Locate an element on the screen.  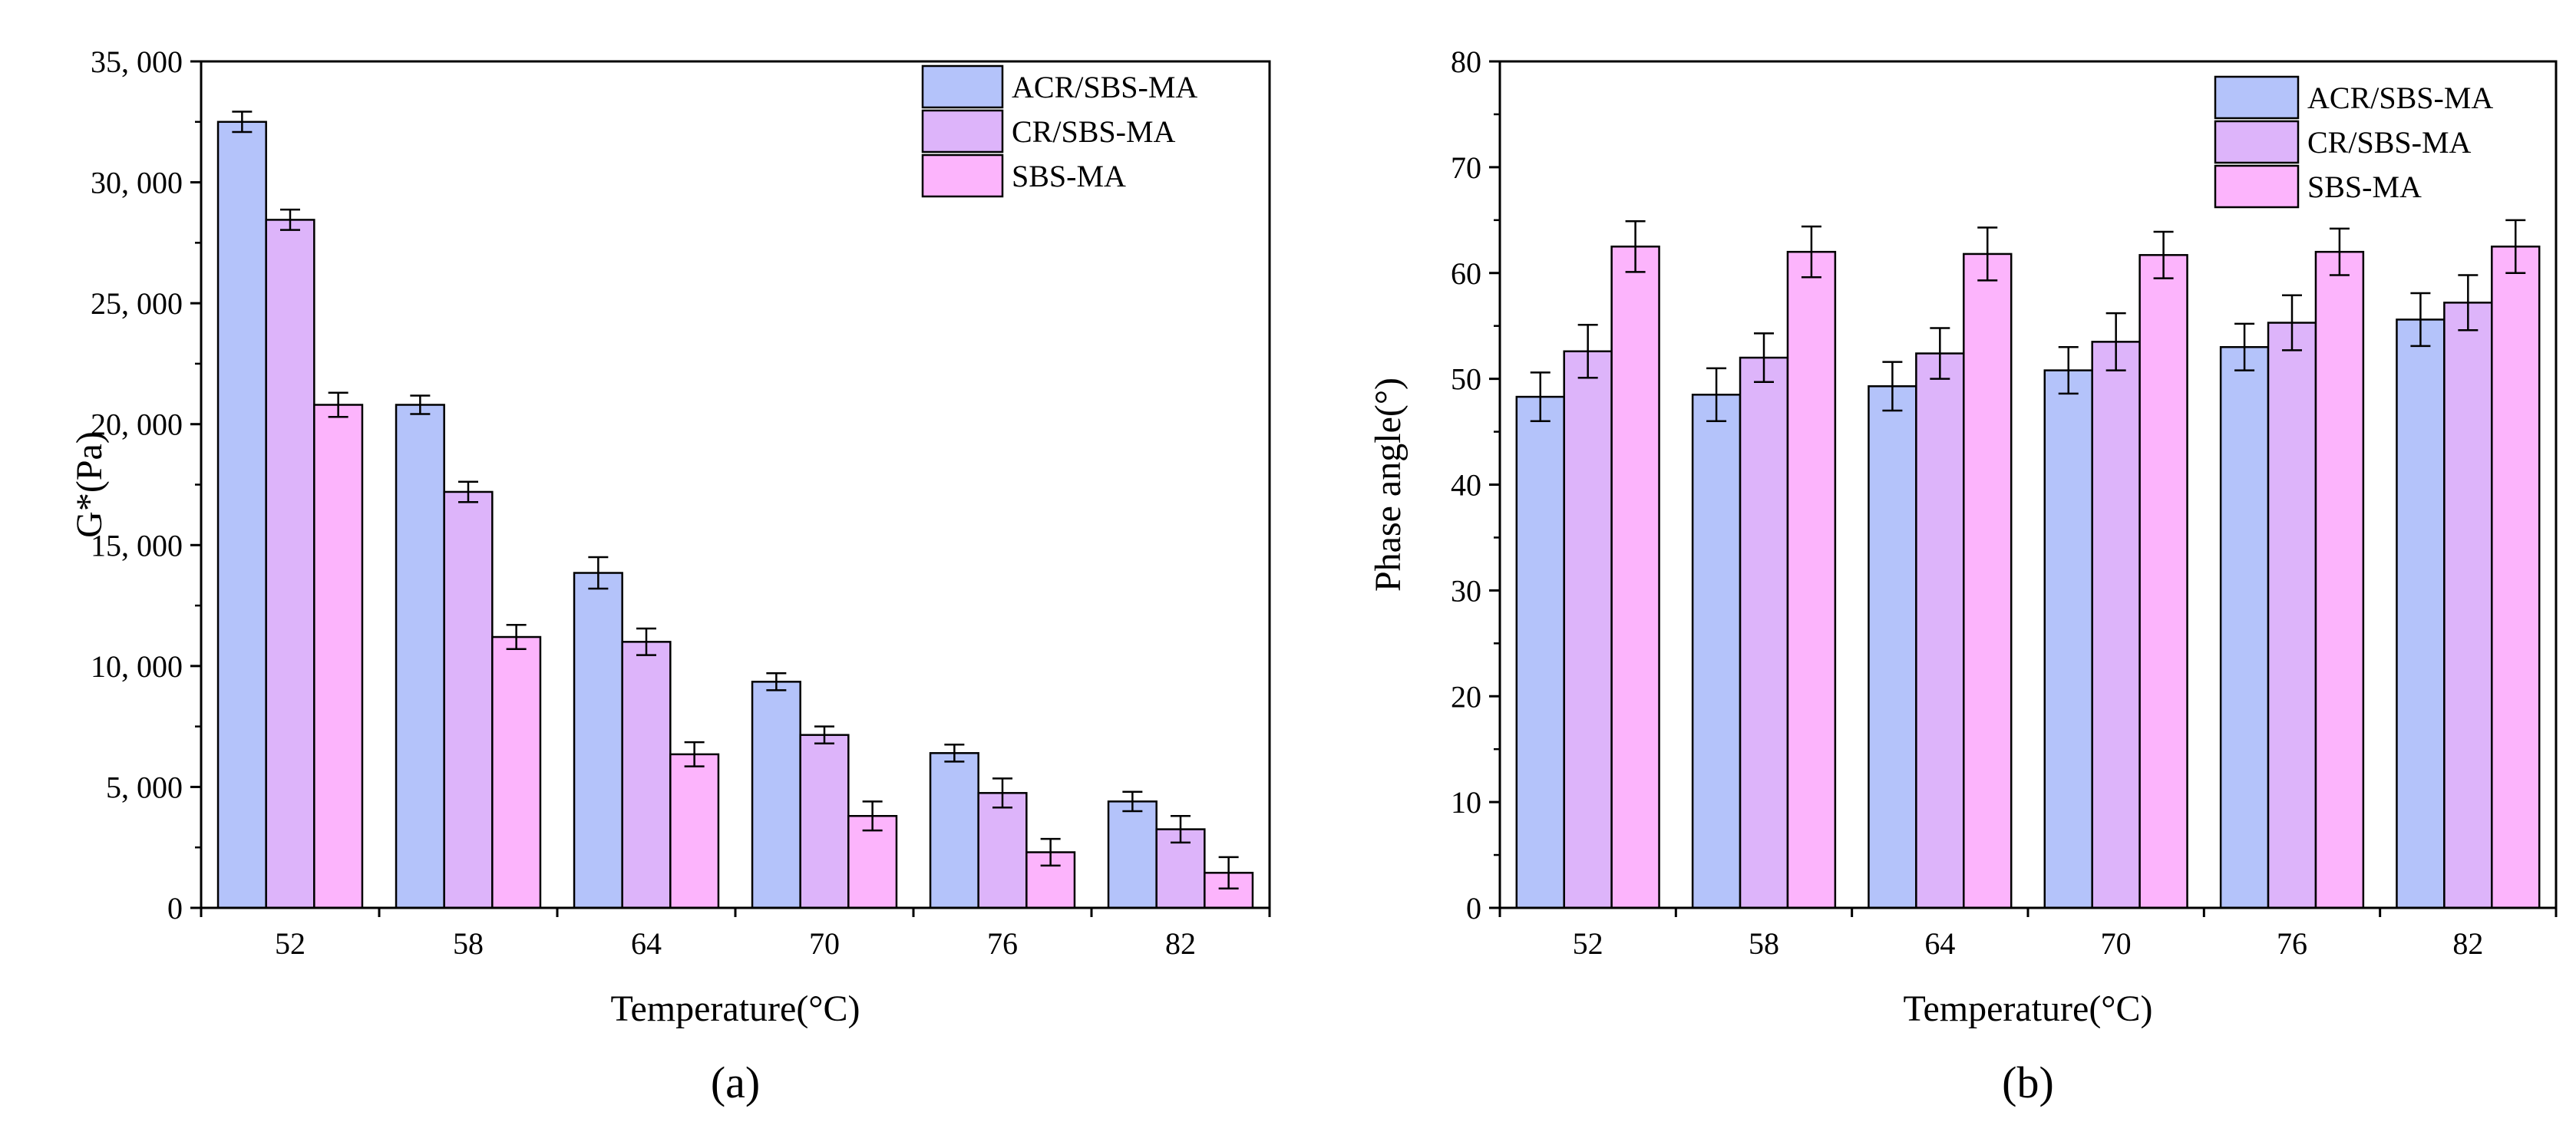
y-tick-label: 70 is located at coordinates (1466, 168).